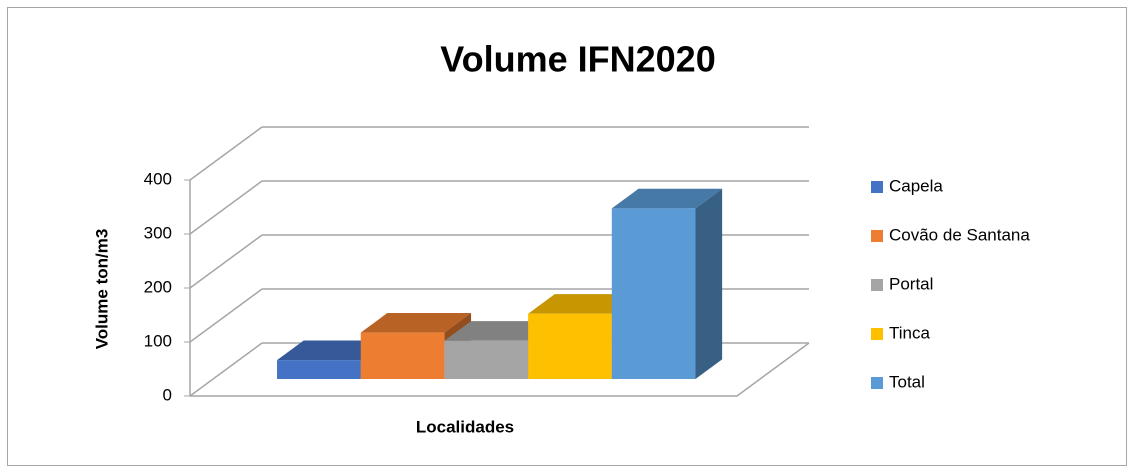 This screenshot has width=1134, height=473. What do you see at coordinates (577, 59) in the screenshot?
I see `chart-title: Volume IFN2020` at bounding box center [577, 59].